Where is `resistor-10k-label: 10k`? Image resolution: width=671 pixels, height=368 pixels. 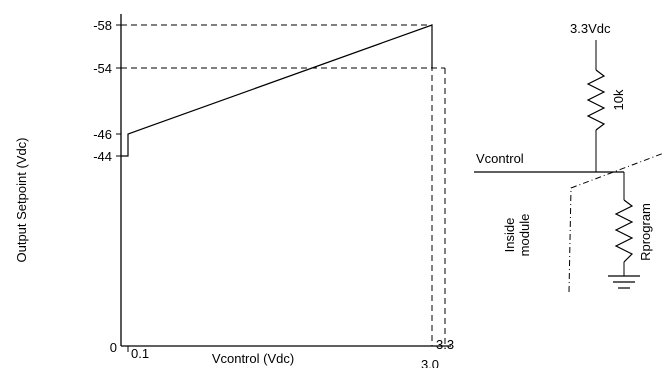 resistor-10k-label: 10k is located at coordinates (618, 99).